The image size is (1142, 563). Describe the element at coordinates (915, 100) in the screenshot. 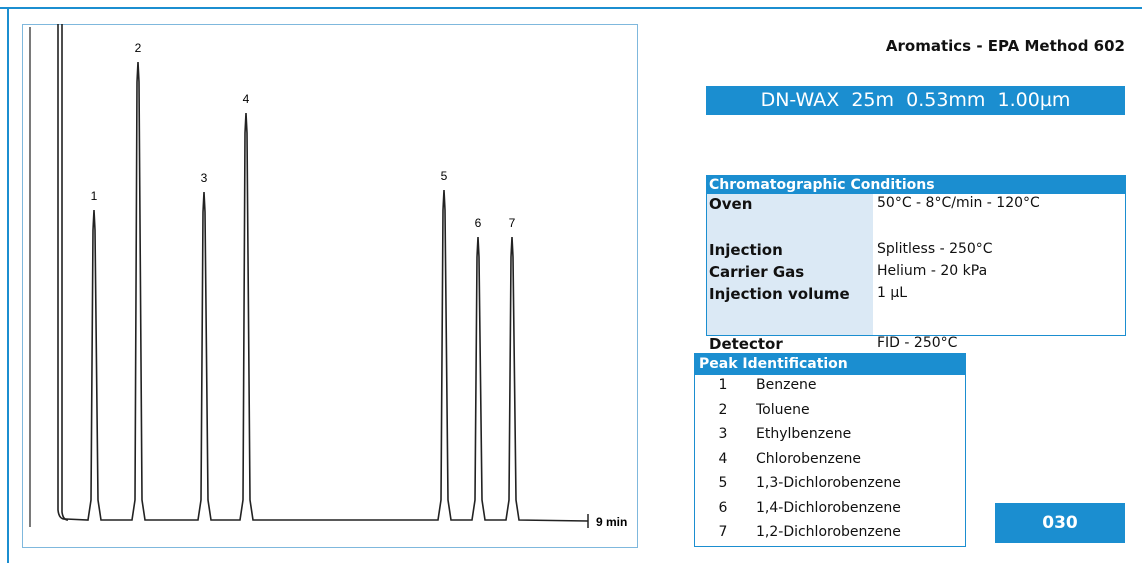

I see `column-banner: DN-WAX 25m 0.53mm 1.00µm` at that location.